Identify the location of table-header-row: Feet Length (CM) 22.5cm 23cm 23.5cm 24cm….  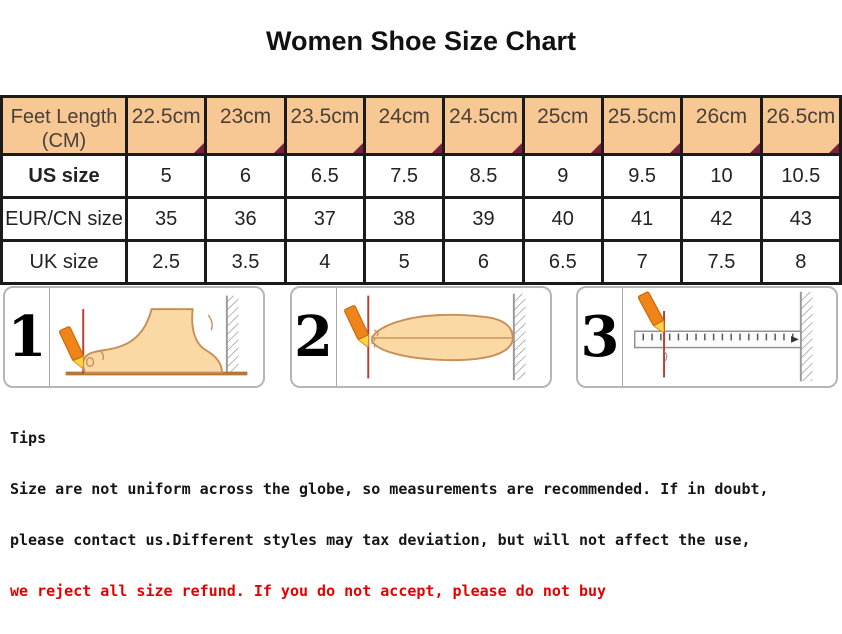
(421, 125).